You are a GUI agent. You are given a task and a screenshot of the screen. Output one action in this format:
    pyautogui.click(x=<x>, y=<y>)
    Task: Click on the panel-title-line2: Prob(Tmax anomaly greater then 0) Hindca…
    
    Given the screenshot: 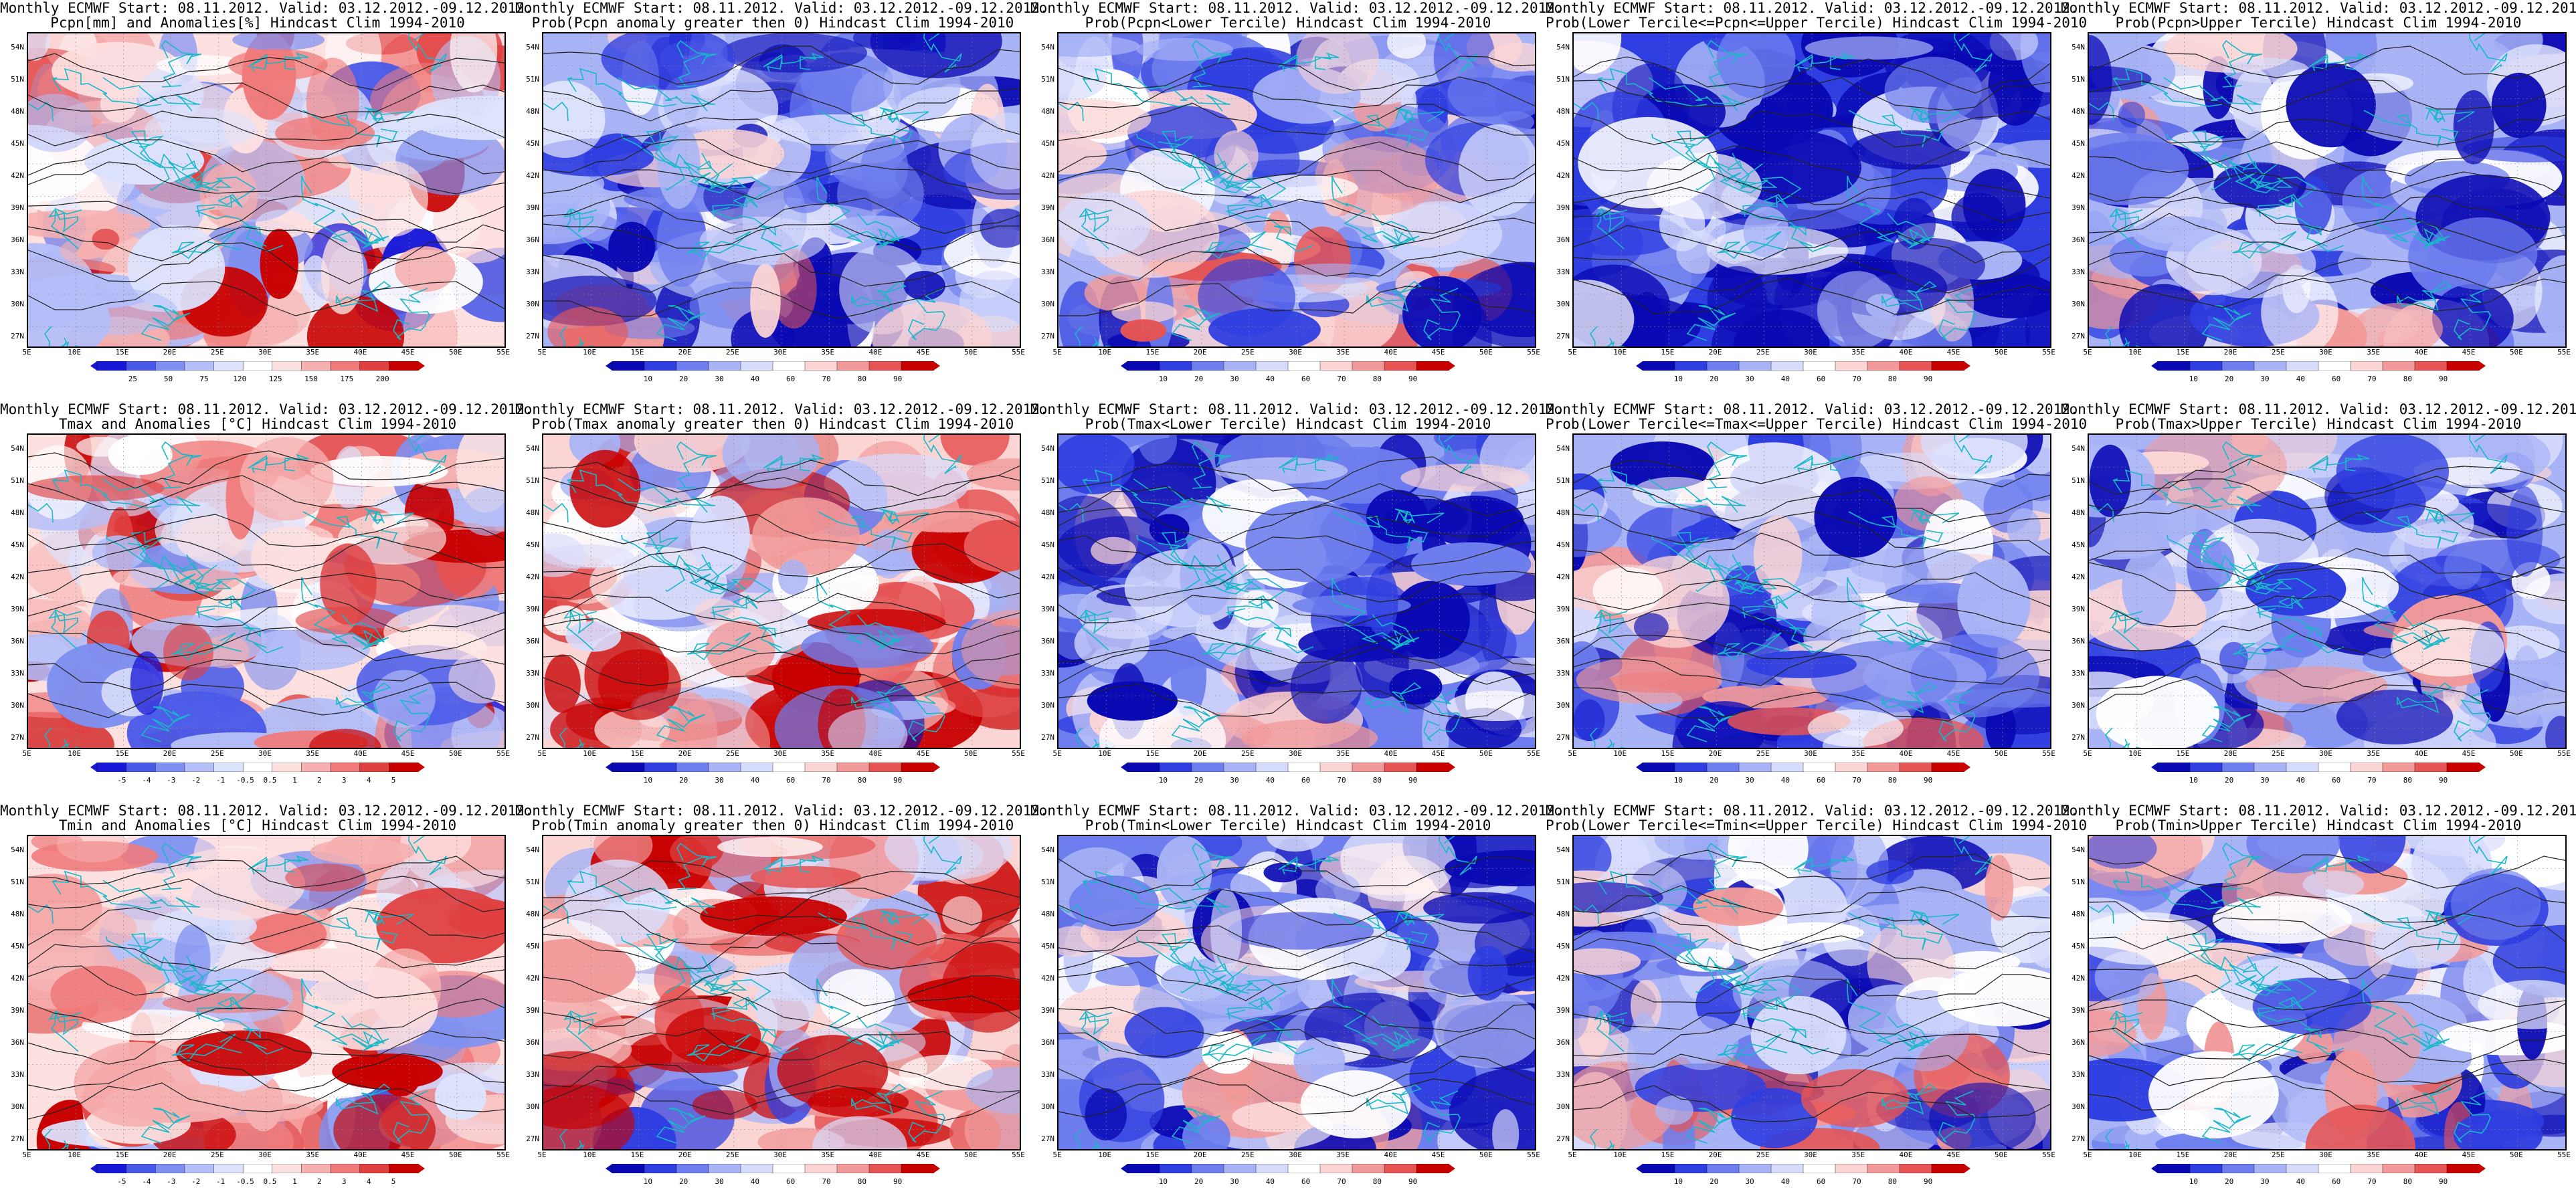 What is the action you would take?
    pyautogui.click(x=773, y=424)
    